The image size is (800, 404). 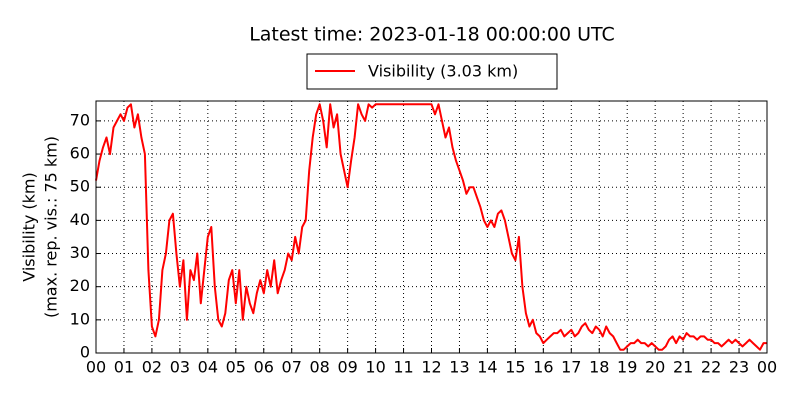 What do you see at coordinates (236, 367) in the screenshot?
I see `x-tick-label: 05` at bounding box center [236, 367].